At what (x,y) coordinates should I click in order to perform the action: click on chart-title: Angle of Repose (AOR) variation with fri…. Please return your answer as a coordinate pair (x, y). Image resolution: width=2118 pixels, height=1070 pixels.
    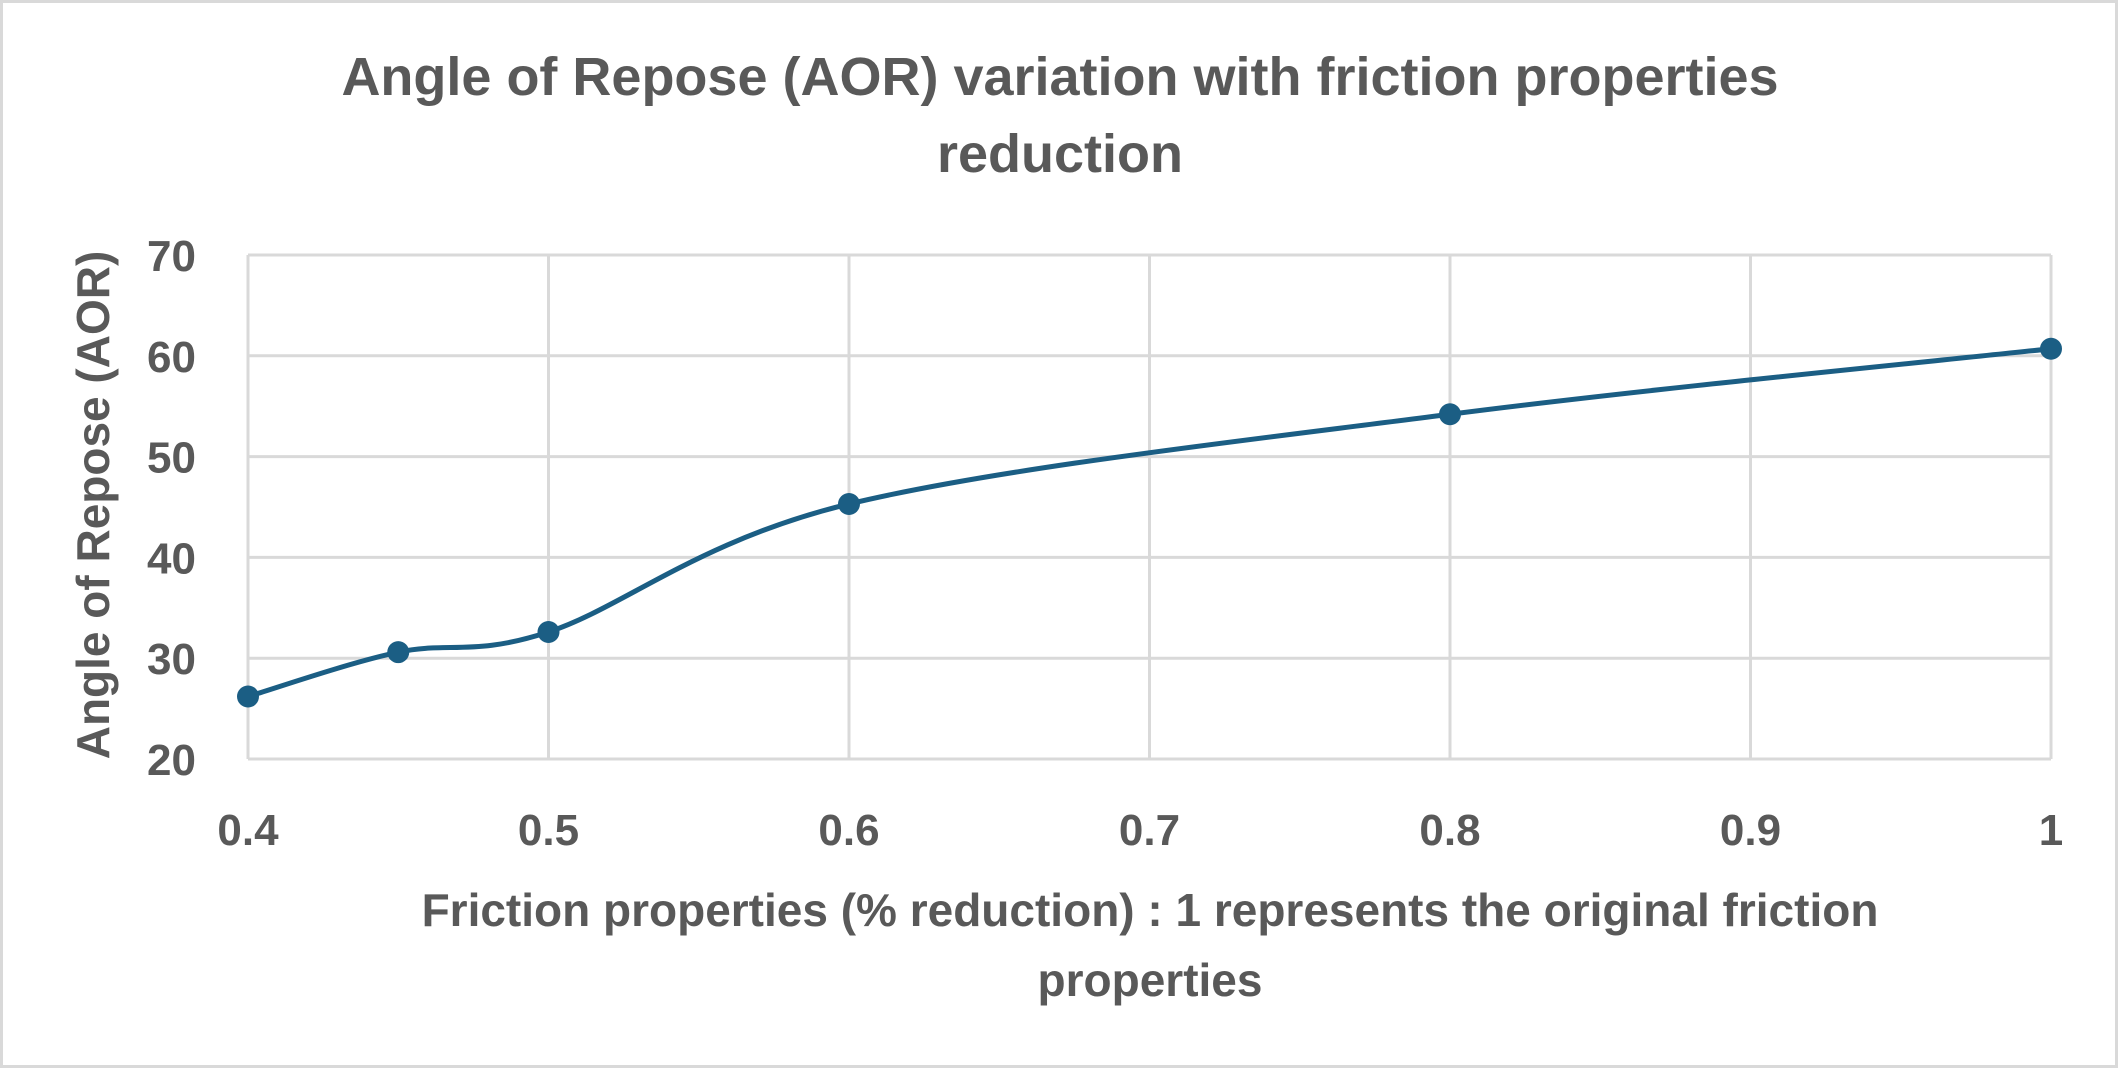
    Looking at the image, I should click on (1059, 115).